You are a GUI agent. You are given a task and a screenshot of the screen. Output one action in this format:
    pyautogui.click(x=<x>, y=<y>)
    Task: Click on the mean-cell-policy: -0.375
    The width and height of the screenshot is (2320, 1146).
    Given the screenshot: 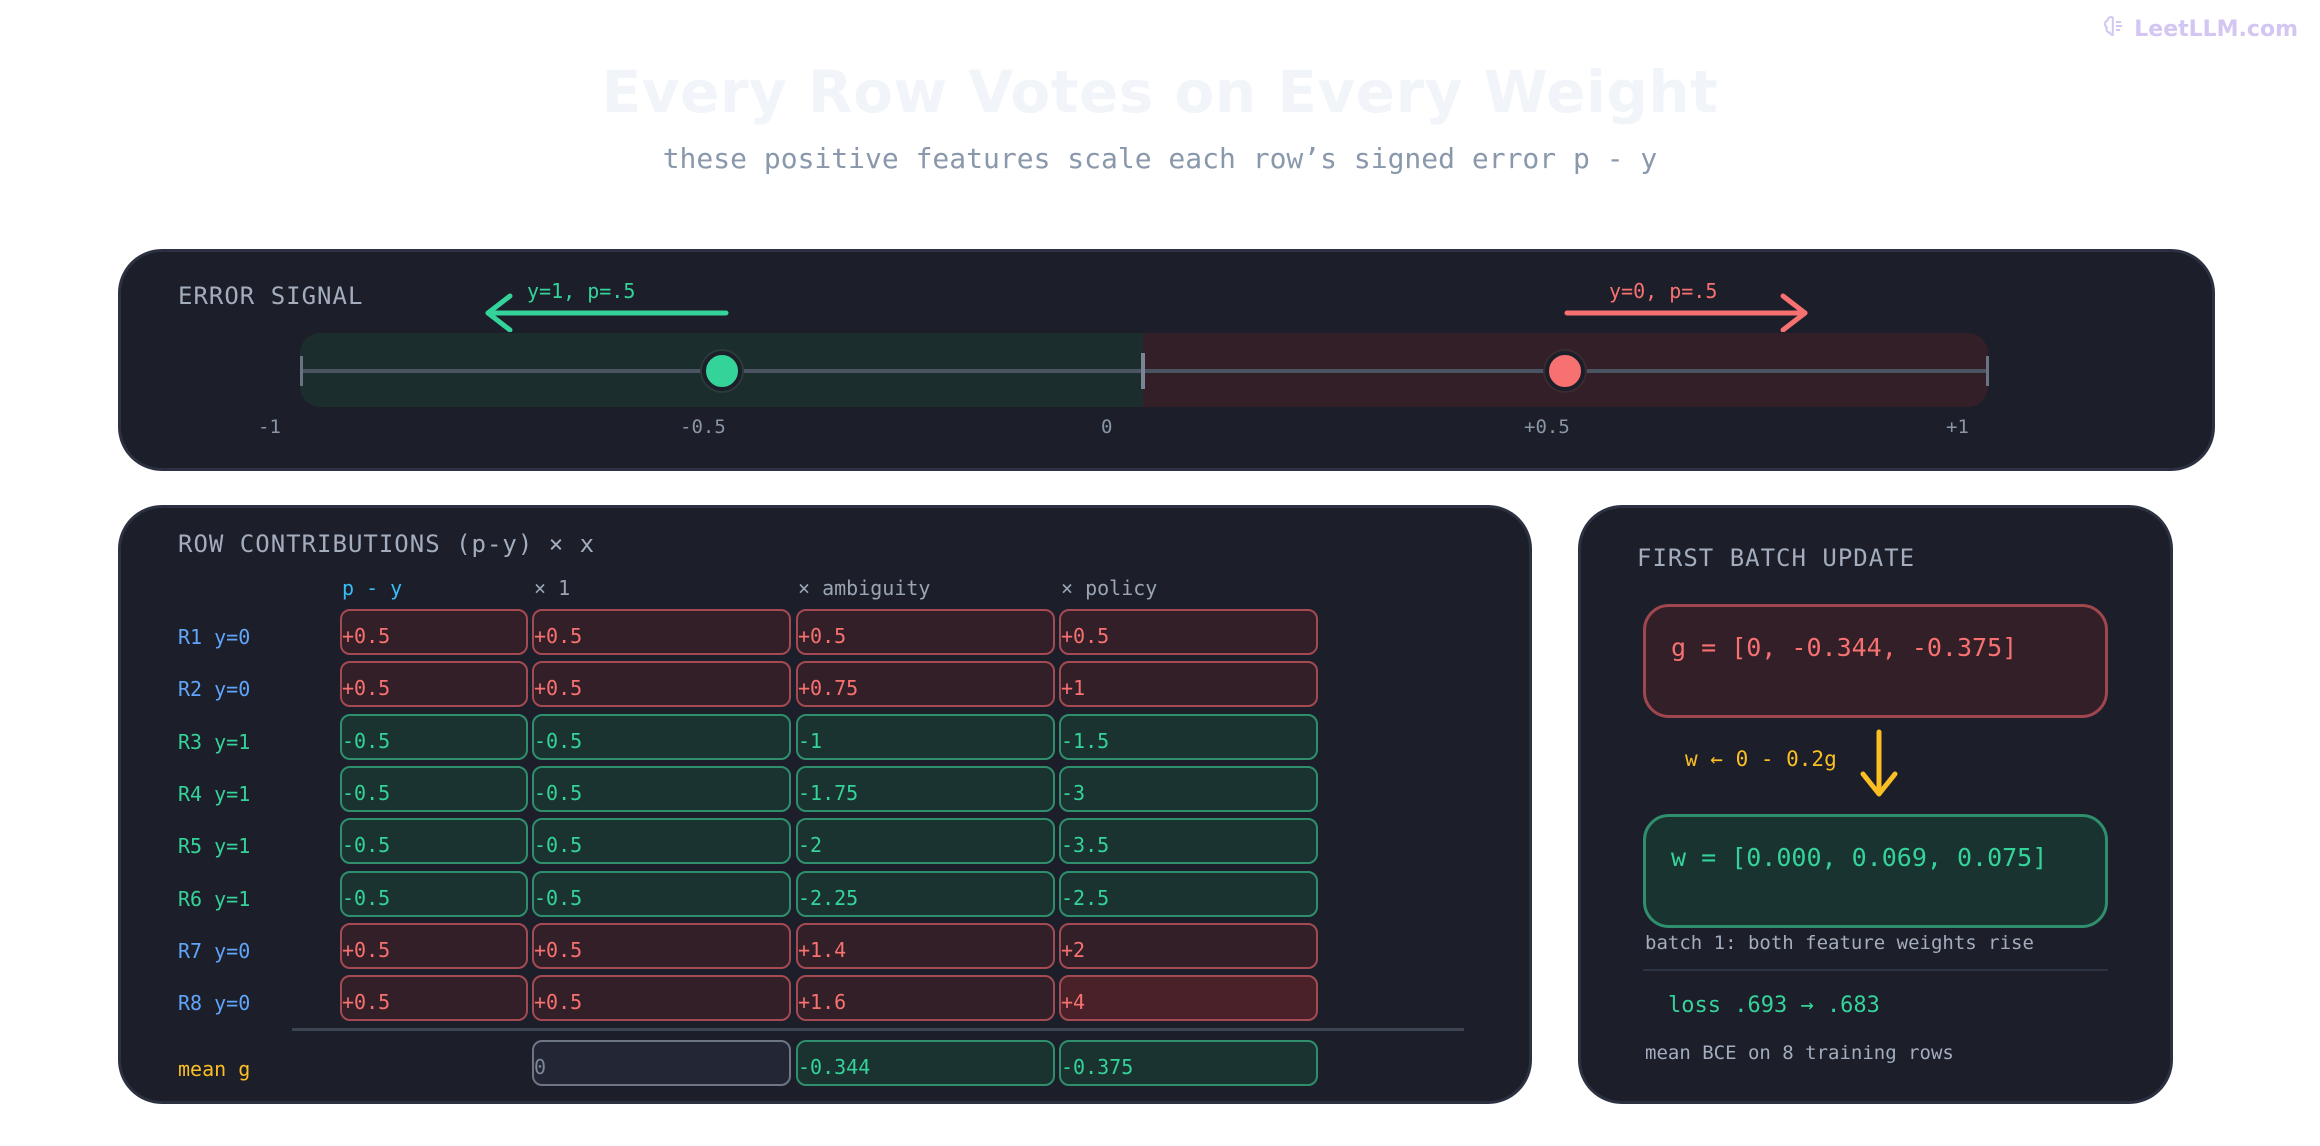 What is the action you would take?
    pyautogui.click(x=1188, y=1063)
    